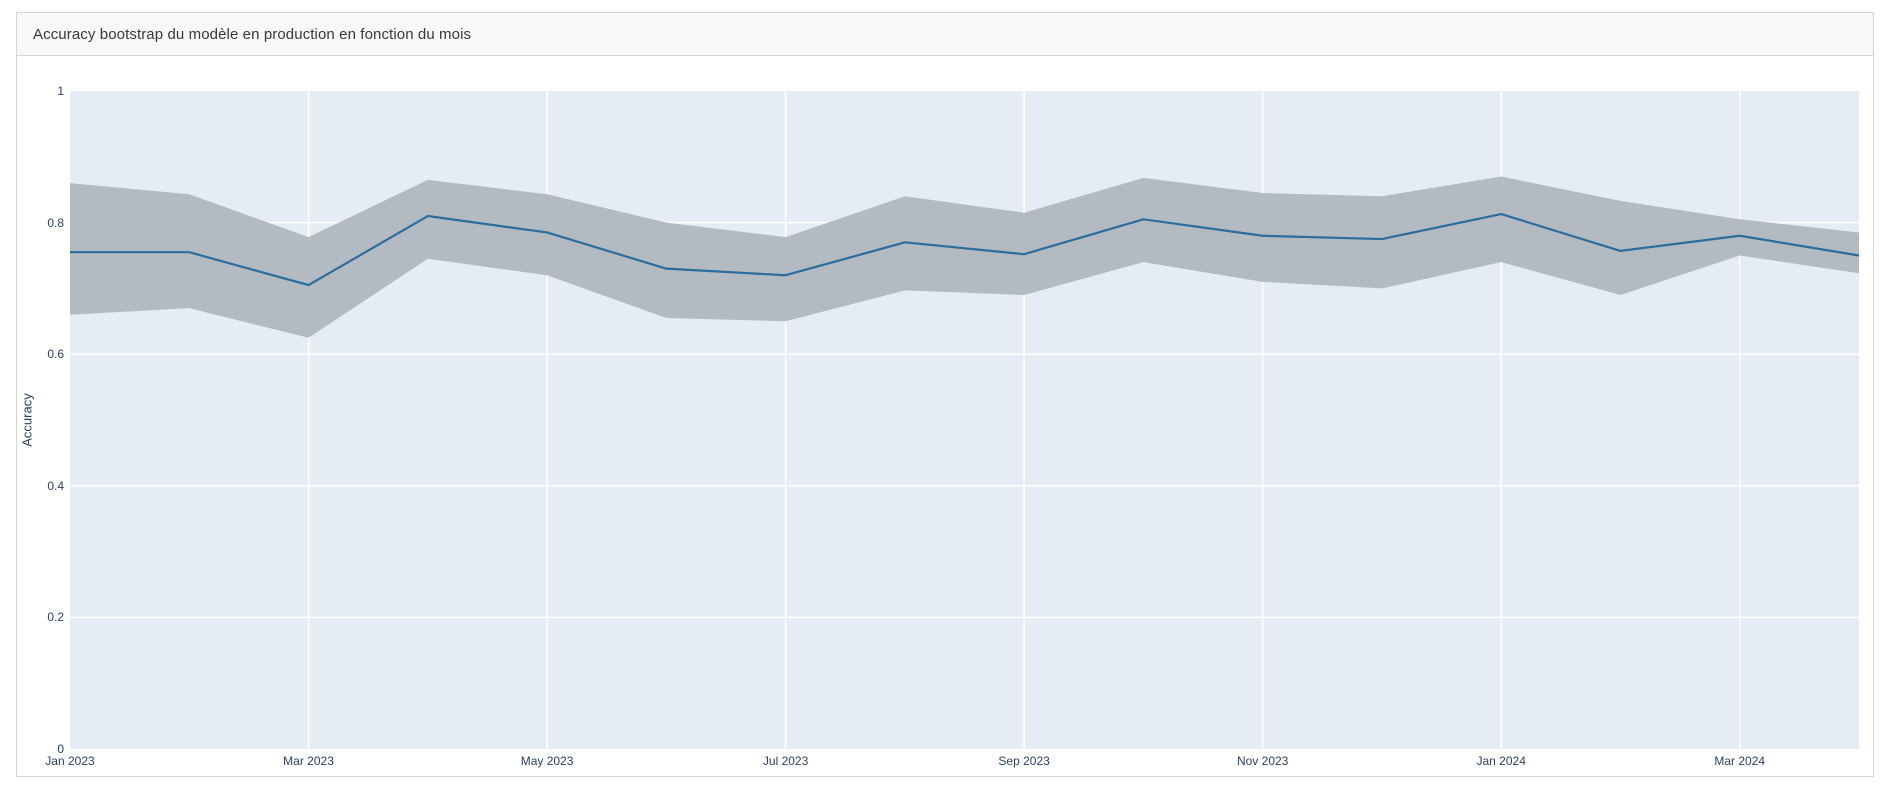  Describe the element at coordinates (27, 420) in the screenshot. I see `y-axis-title: Accuracy` at that location.